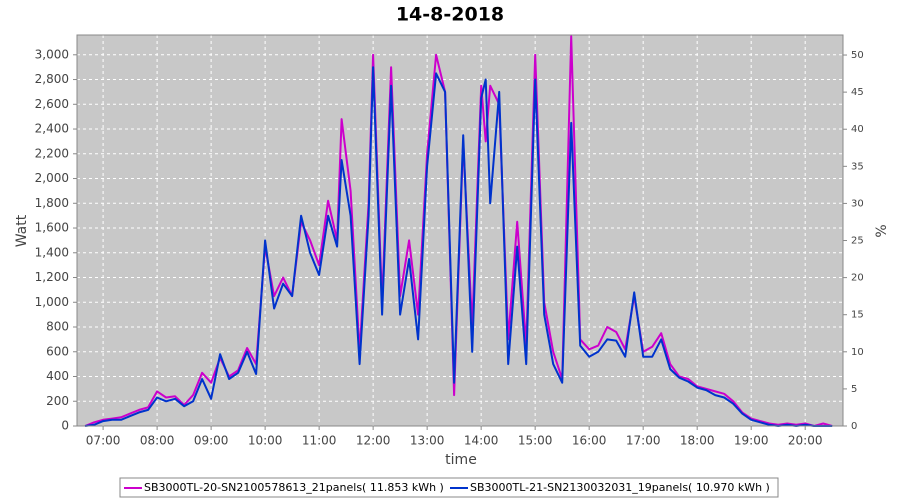 This screenshot has width=900, height=500. What do you see at coordinates (857, 315) in the screenshot?
I see `y2-tick-label: 15` at bounding box center [857, 315].